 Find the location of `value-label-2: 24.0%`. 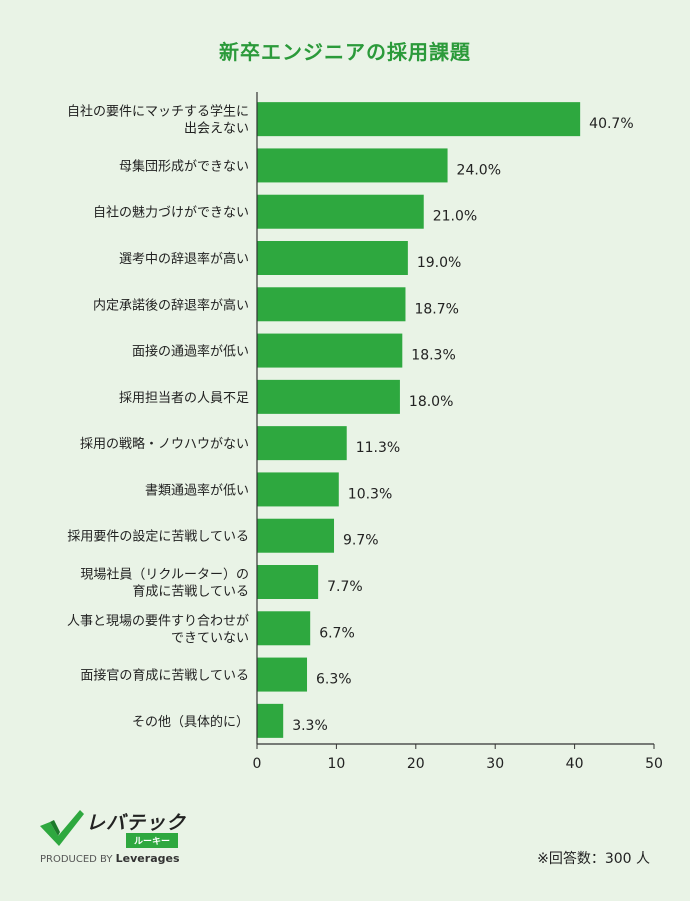

value-label-2: 24.0% is located at coordinates (479, 170).